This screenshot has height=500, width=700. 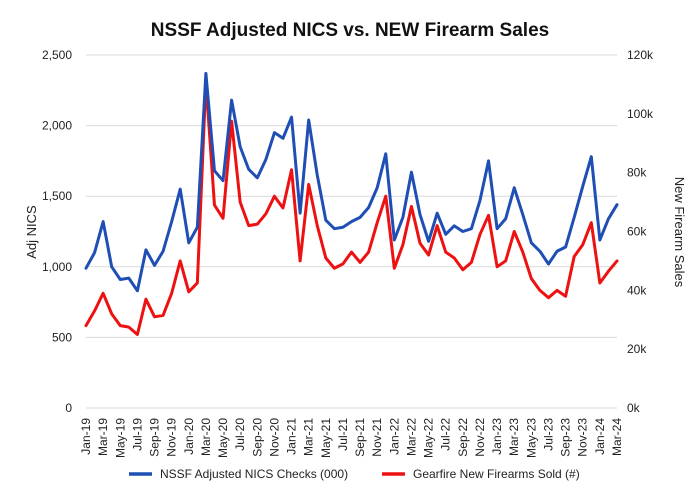 I want to click on y2-tick-label: 40k, so click(x=637, y=290).